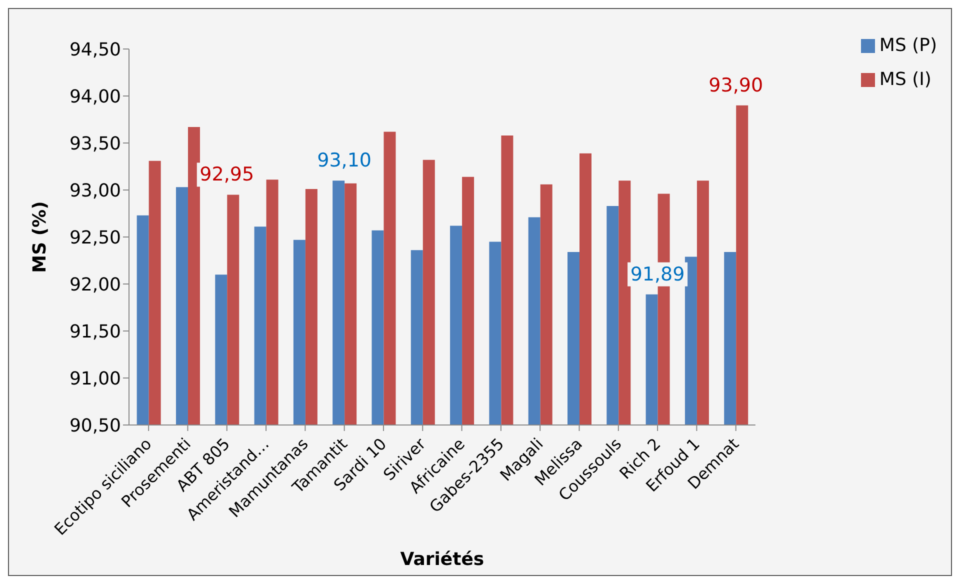 This screenshot has height=582, width=960. I want to click on y-tick-label: 94,50, so click(95, 49).